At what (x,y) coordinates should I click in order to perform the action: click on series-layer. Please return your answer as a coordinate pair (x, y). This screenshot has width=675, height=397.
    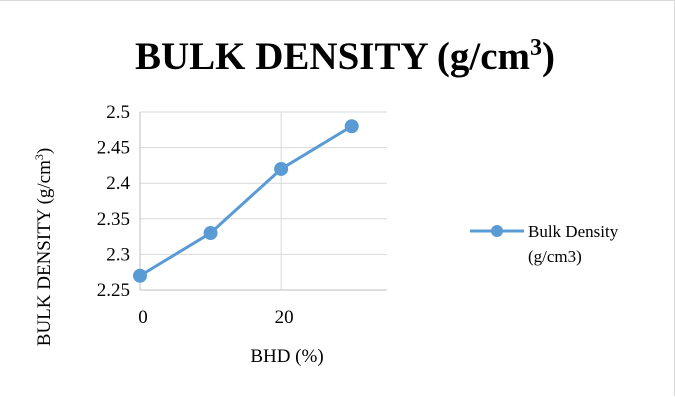
    Looking at the image, I should click on (246, 201).